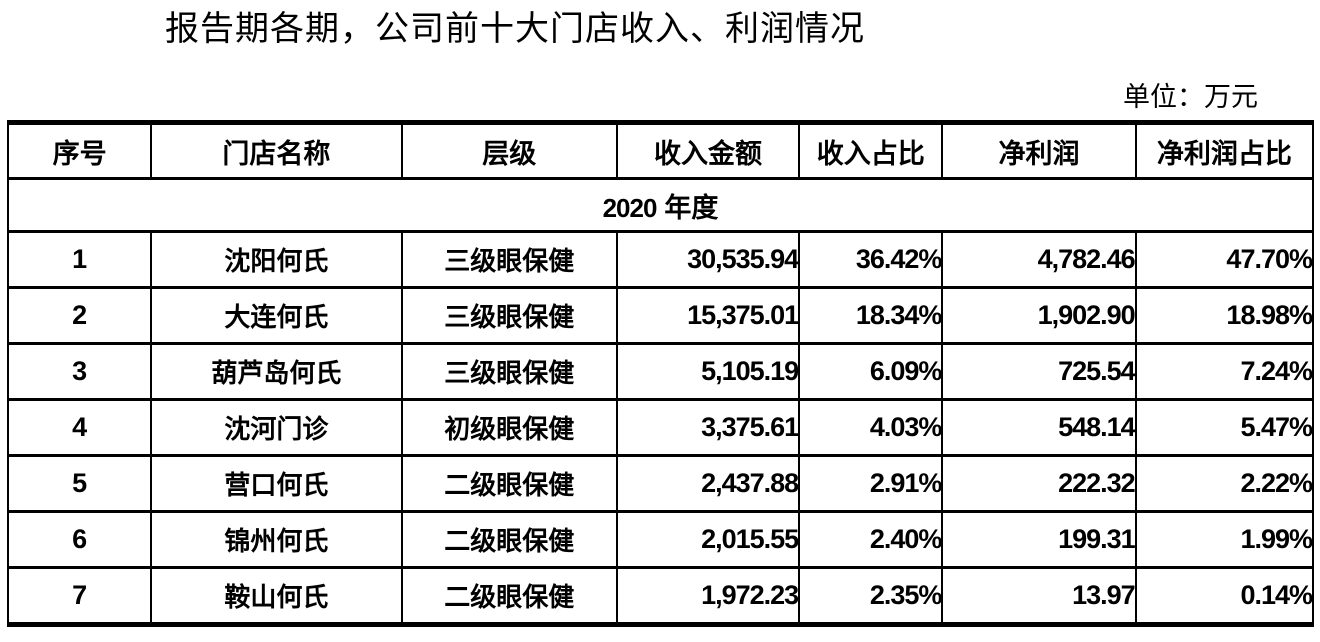 Image resolution: width=1320 pixels, height=642 pixels. What do you see at coordinates (1039, 315) in the screenshot?
I see `cell-net-profit: 1,902.90` at bounding box center [1039, 315].